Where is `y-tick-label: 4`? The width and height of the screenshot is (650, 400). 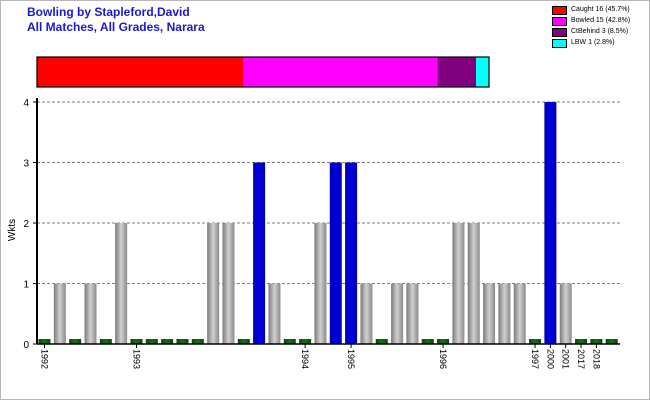
y-tick-label: 4 is located at coordinates (26, 103).